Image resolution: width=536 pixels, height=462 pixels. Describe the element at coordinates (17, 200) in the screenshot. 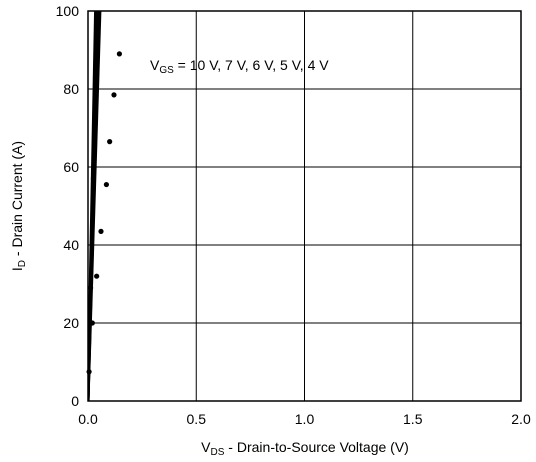

I see `y-axis-label-rest: - Drain Current (A)` at that location.